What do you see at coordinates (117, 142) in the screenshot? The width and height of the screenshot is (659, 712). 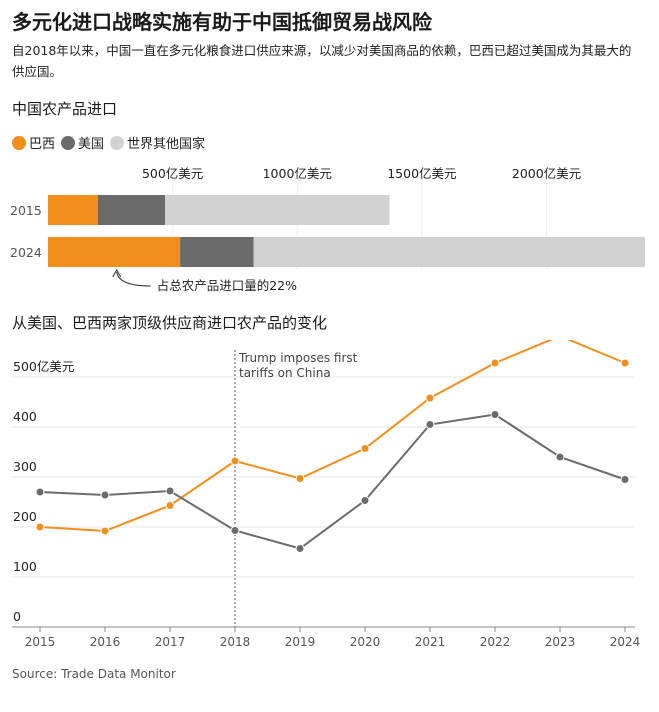 I see `legend-swatch-rest-of-world` at bounding box center [117, 142].